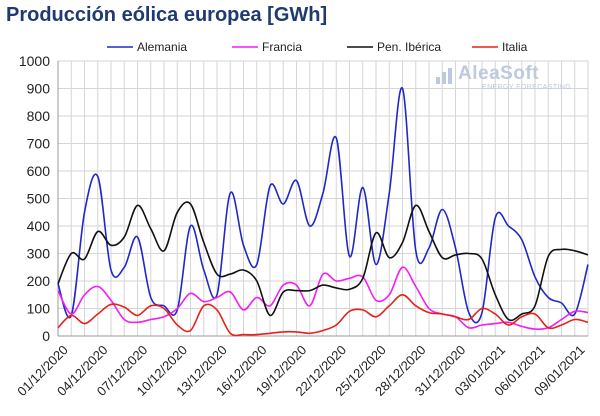  I want to click on y-tick-label: 800, so click(39, 116).